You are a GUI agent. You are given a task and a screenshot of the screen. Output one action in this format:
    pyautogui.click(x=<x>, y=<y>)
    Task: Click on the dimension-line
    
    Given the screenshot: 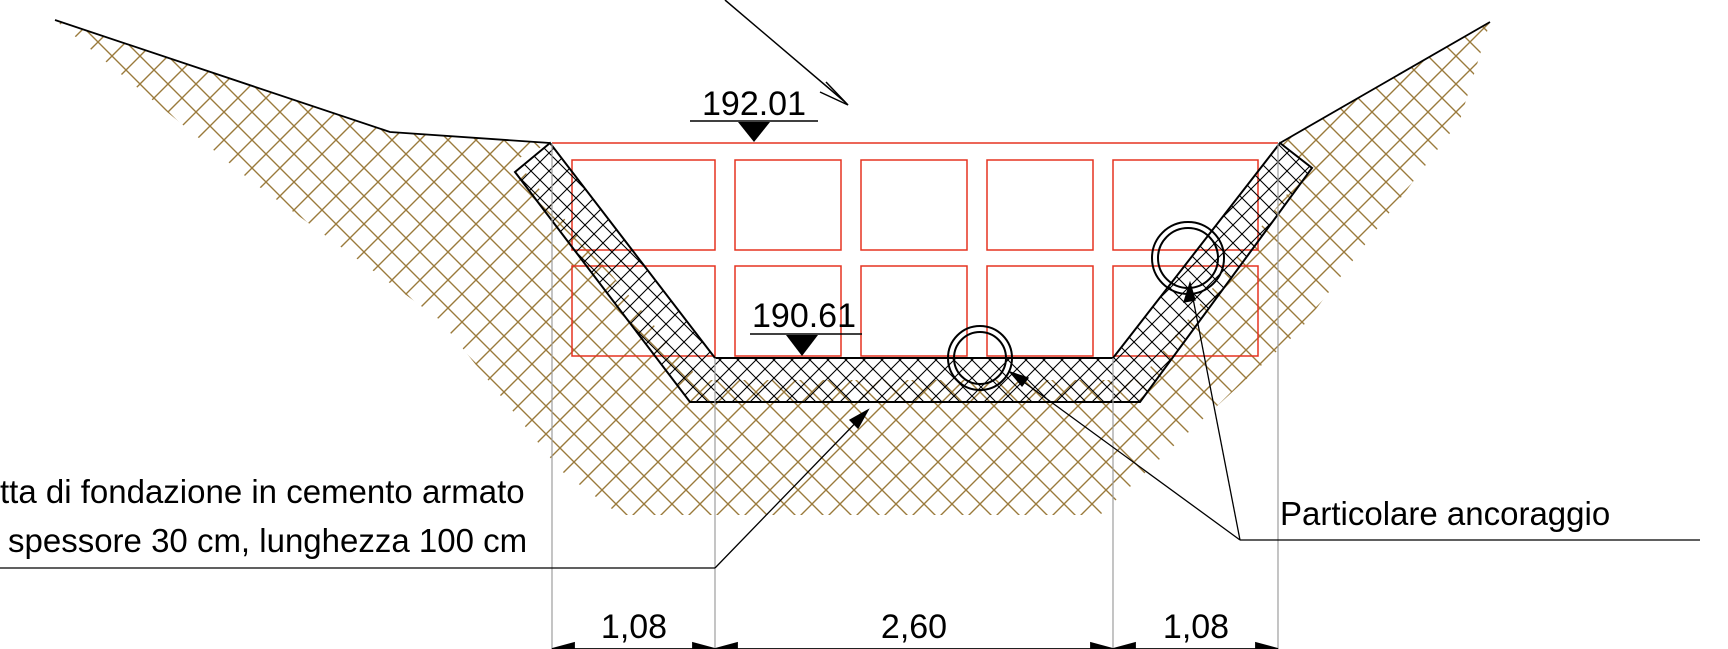 What is the action you would take?
    pyautogui.click(x=915, y=645)
    